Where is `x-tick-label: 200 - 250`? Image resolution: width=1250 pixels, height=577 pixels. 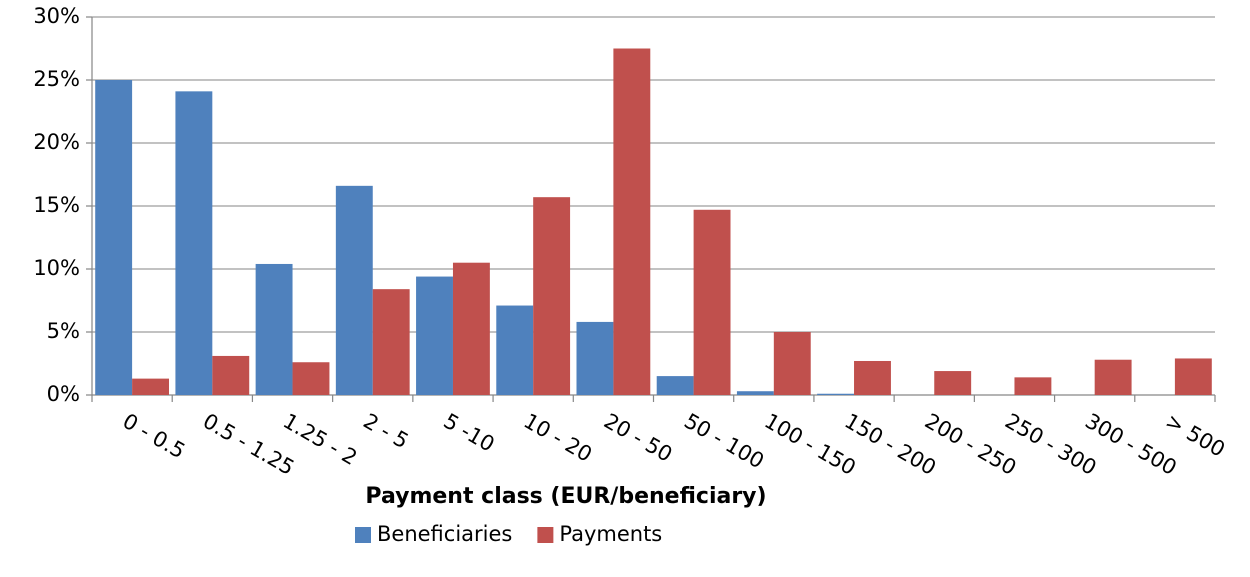
x-tick-label: 200 - 250 is located at coordinates (971, 444).